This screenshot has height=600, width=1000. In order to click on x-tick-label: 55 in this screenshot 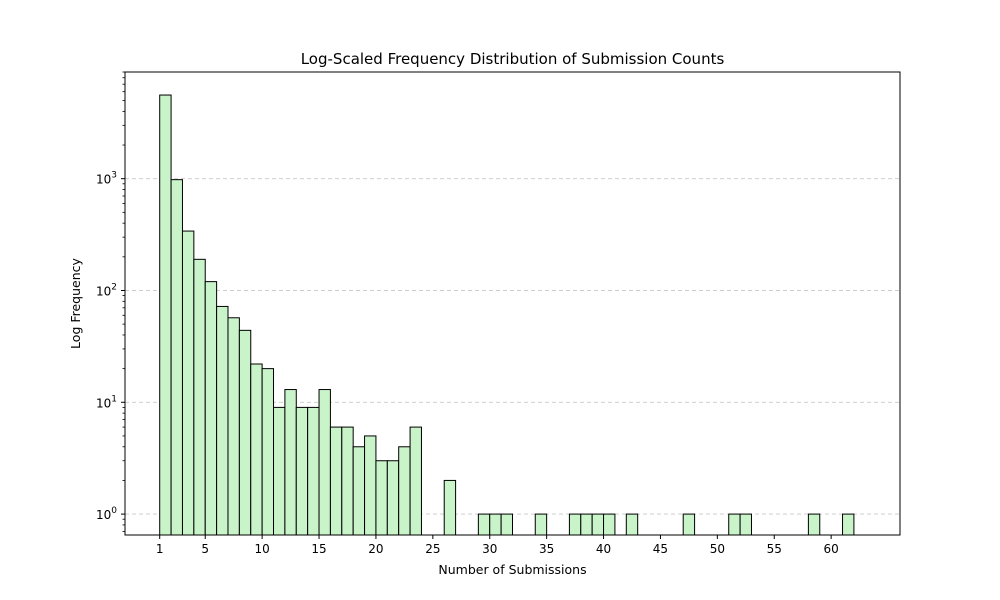, I will do `click(774, 549)`.